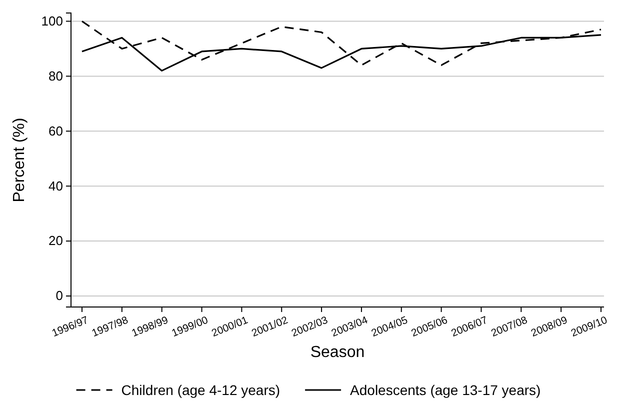  Describe the element at coordinates (52, 20) in the screenshot. I see `y-tick-label: 100` at that location.